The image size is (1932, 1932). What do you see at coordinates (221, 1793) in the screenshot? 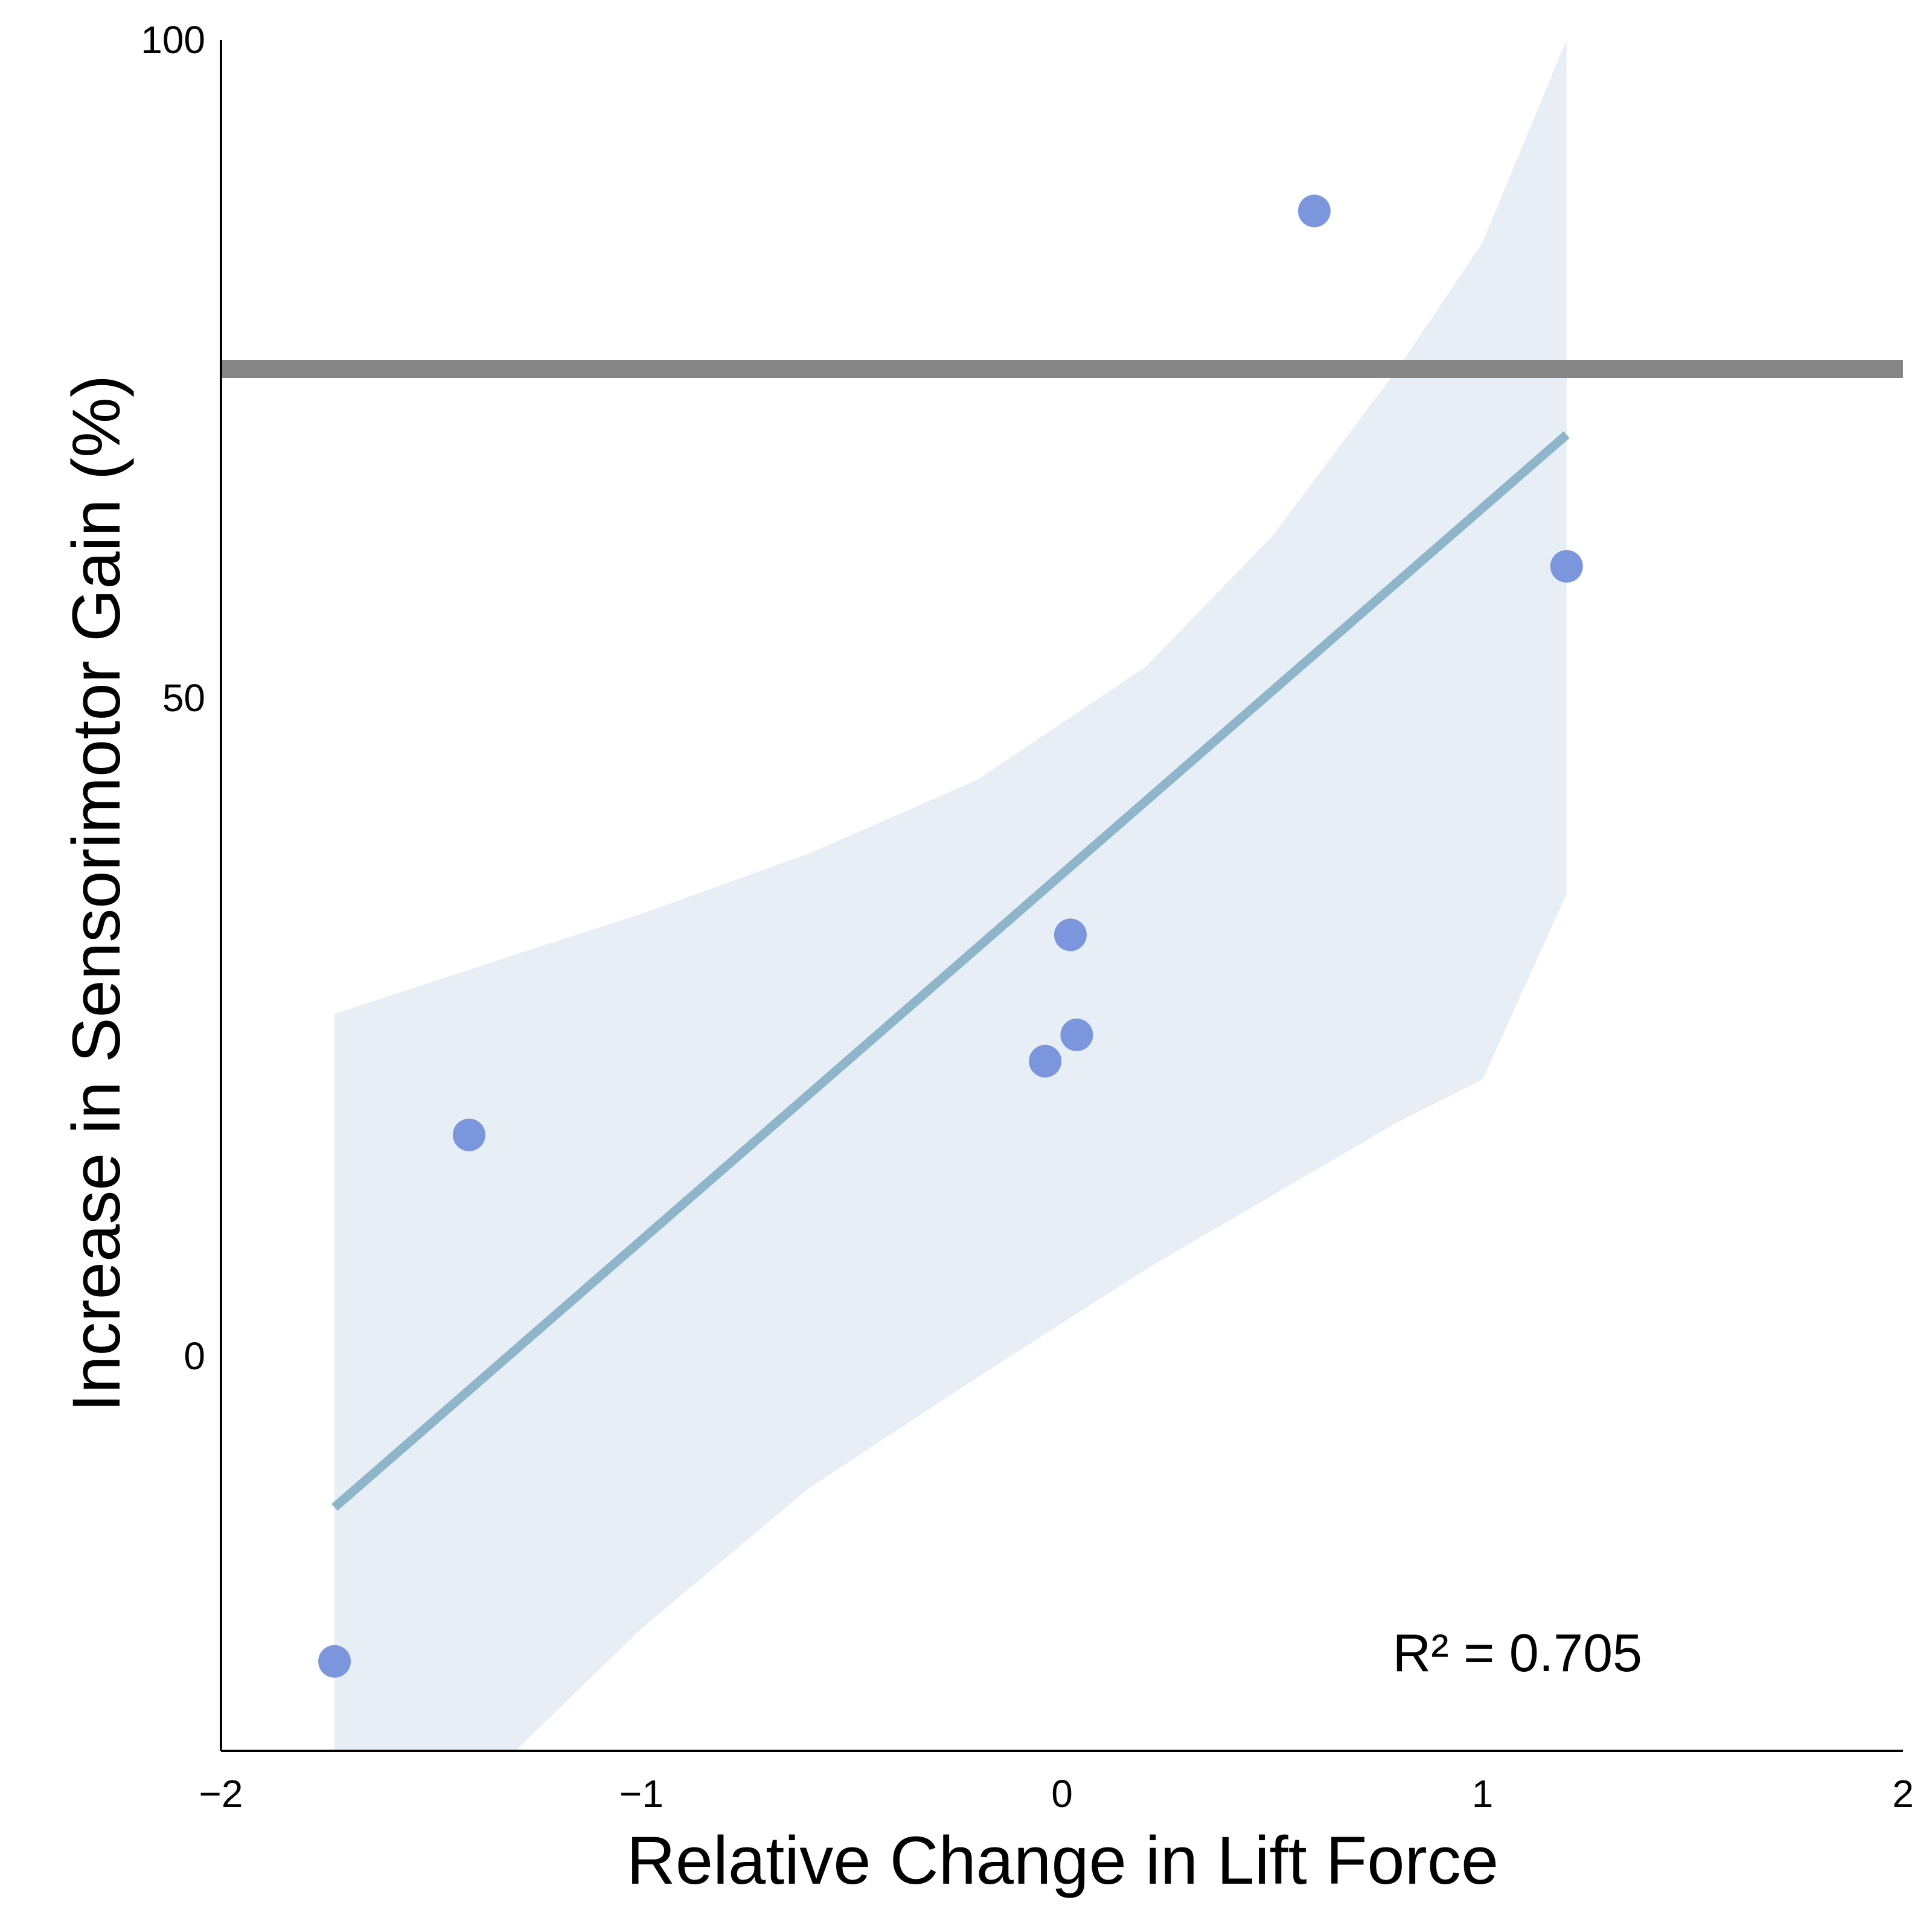
I see `x-tick-label: −2` at bounding box center [221, 1793].